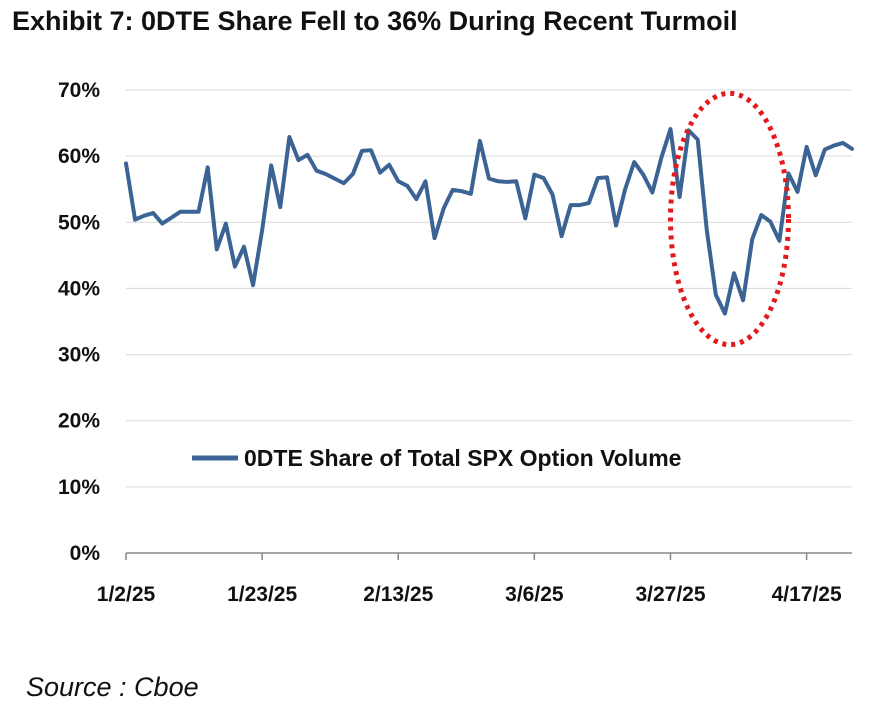 The width and height of the screenshot is (884, 716). Describe the element at coordinates (85, 553) in the screenshot. I see `y-tick-label: 0%` at that location.